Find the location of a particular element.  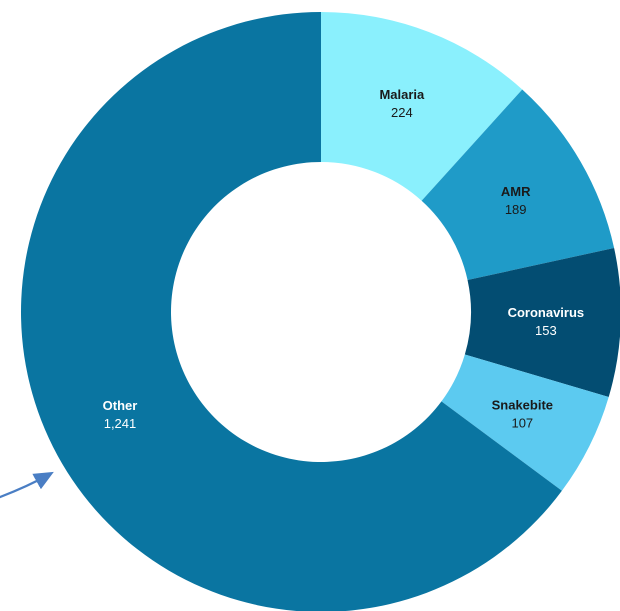

slice-value-amr: 189 is located at coordinates (516, 209).